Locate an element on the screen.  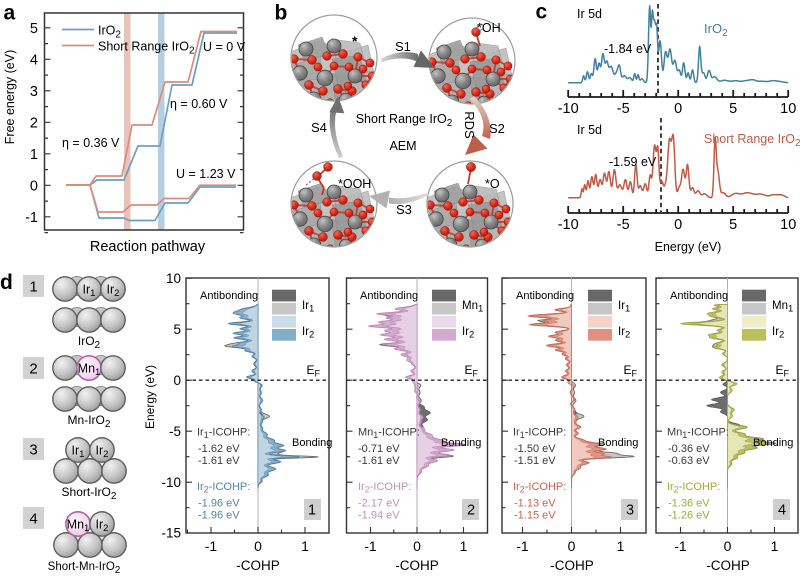
svg-text: -1.50 eV is located at coordinates (535, 449).